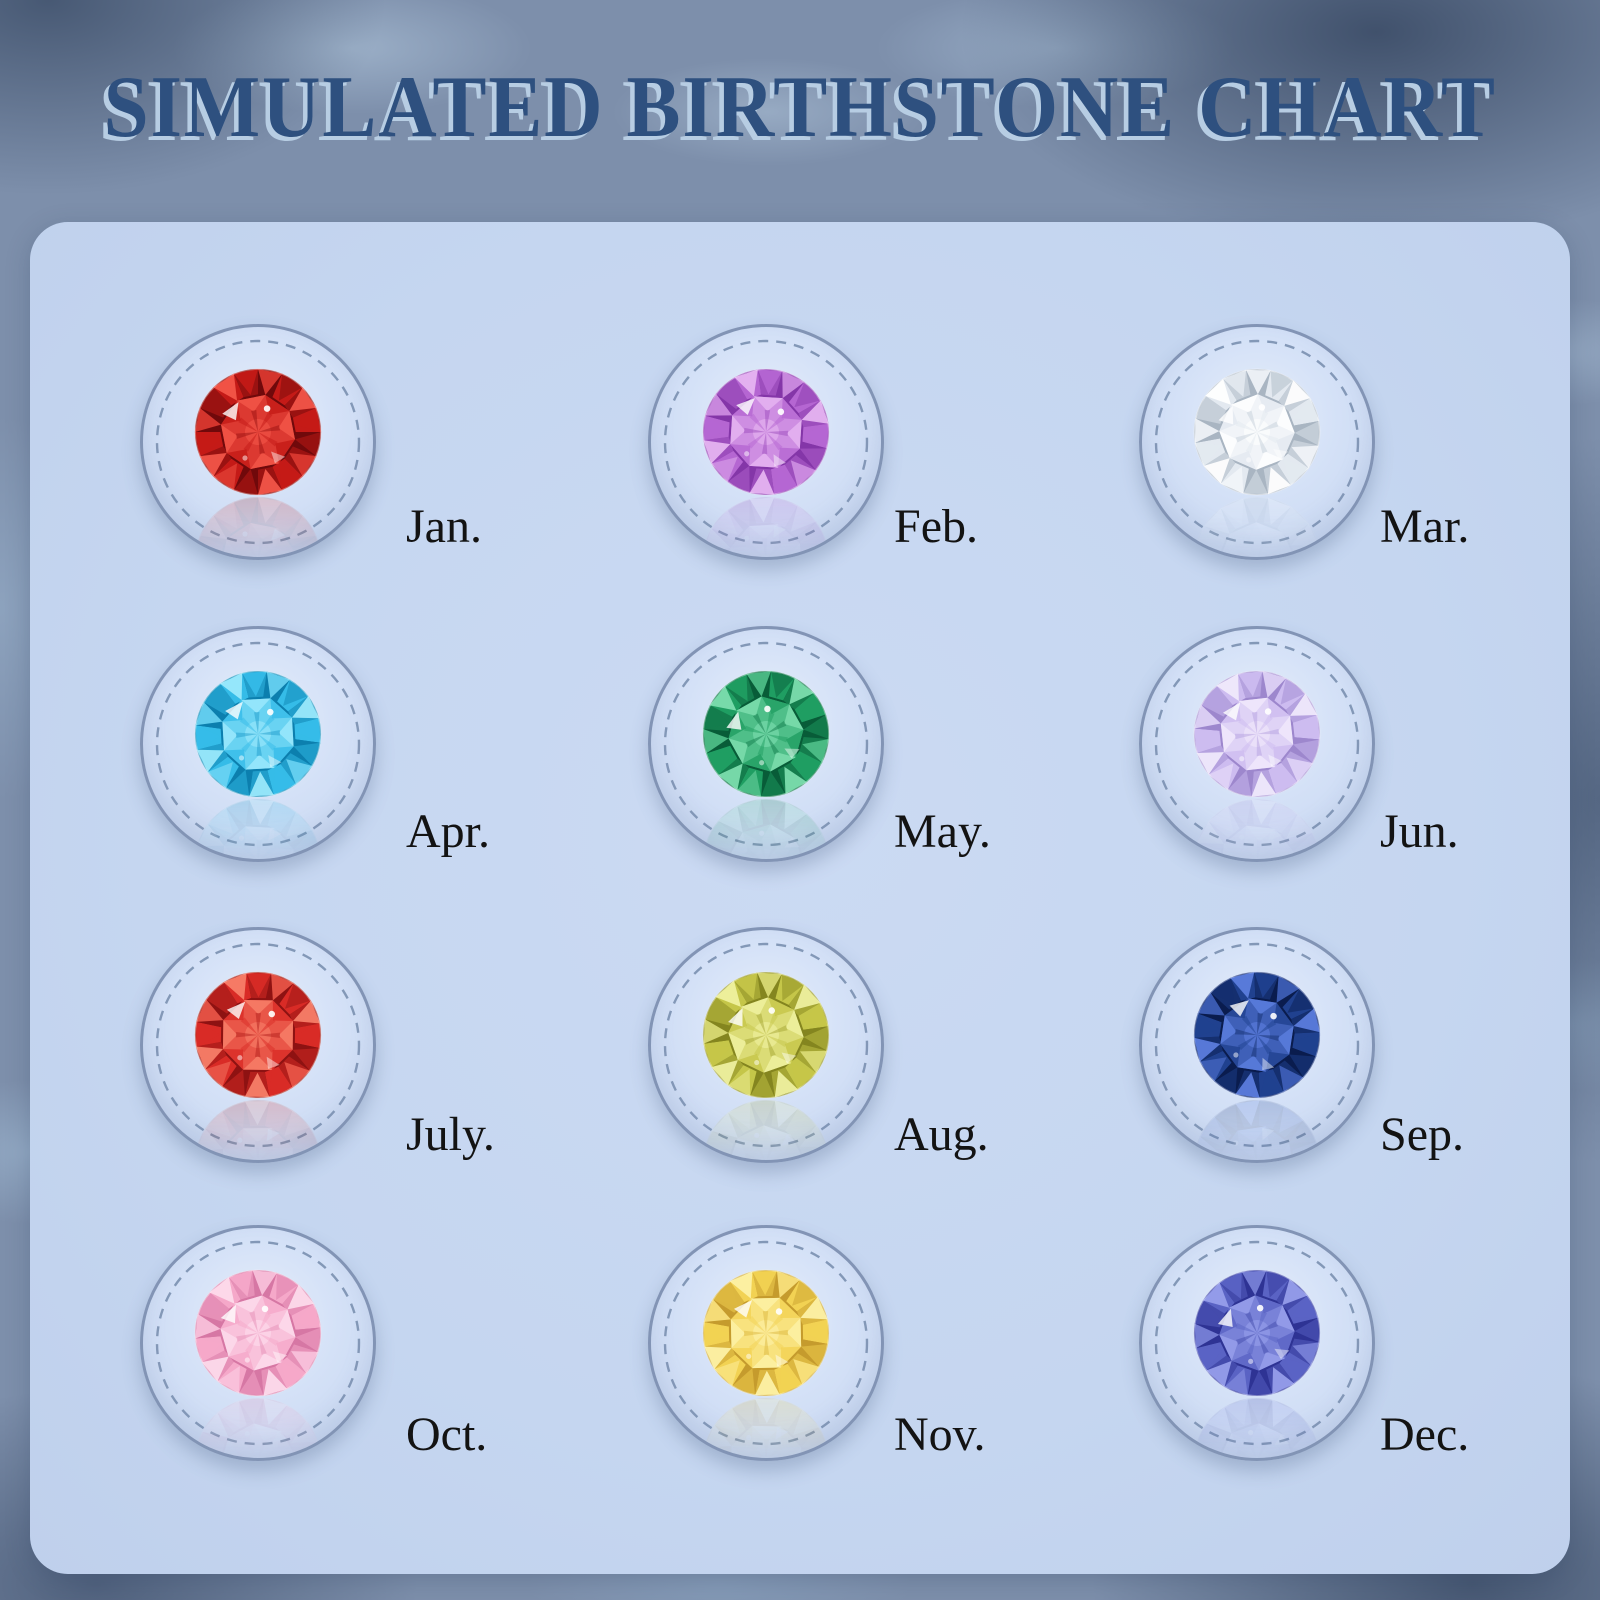  I want to click on pale-lavender-gem-reflection, so click(1257, 828).